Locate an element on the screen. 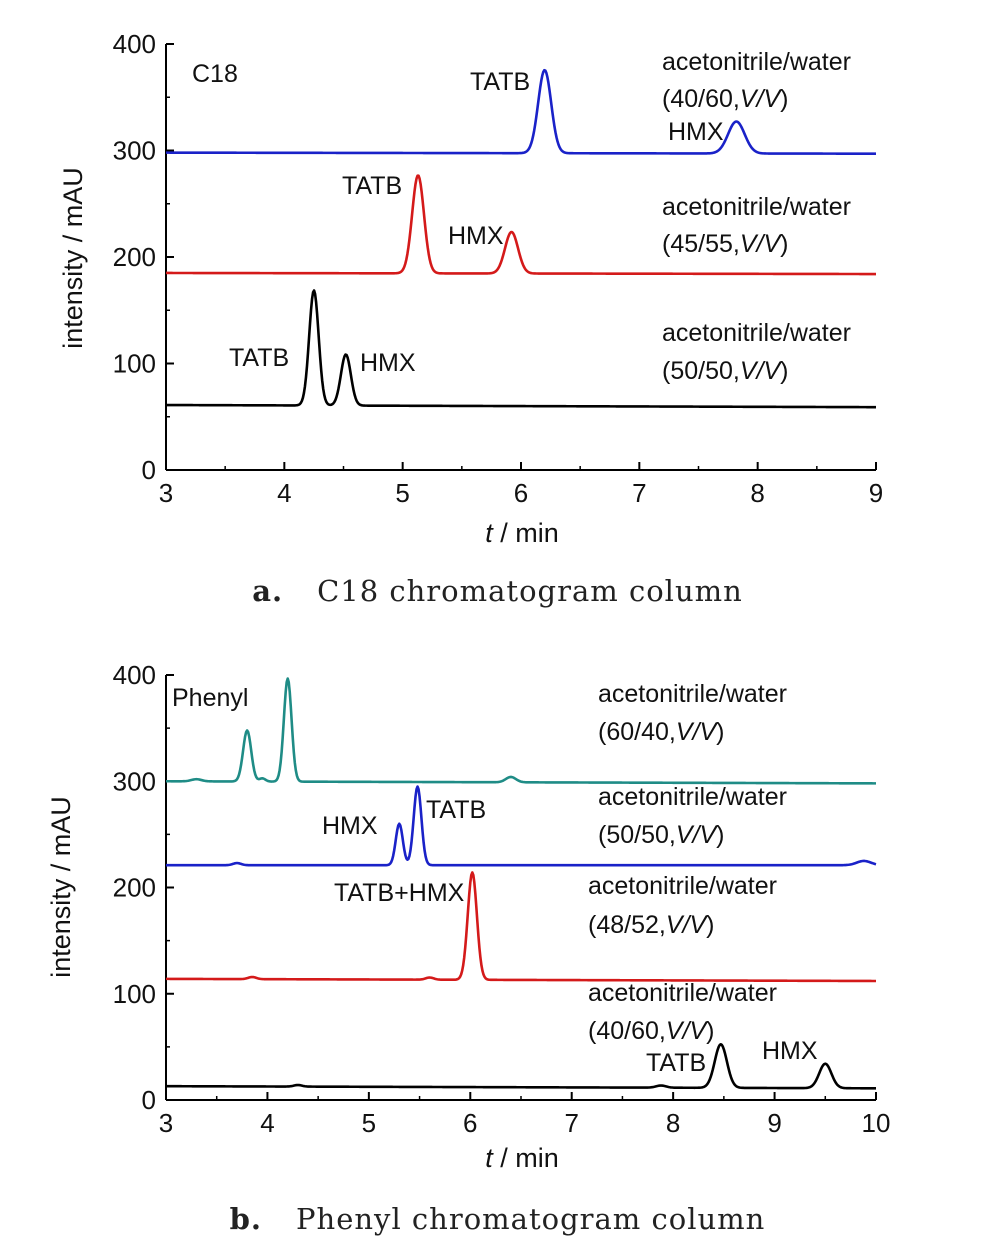  chart-a-condition-3-line2: (50/50,V/V) is located at coordinates (725, 371).